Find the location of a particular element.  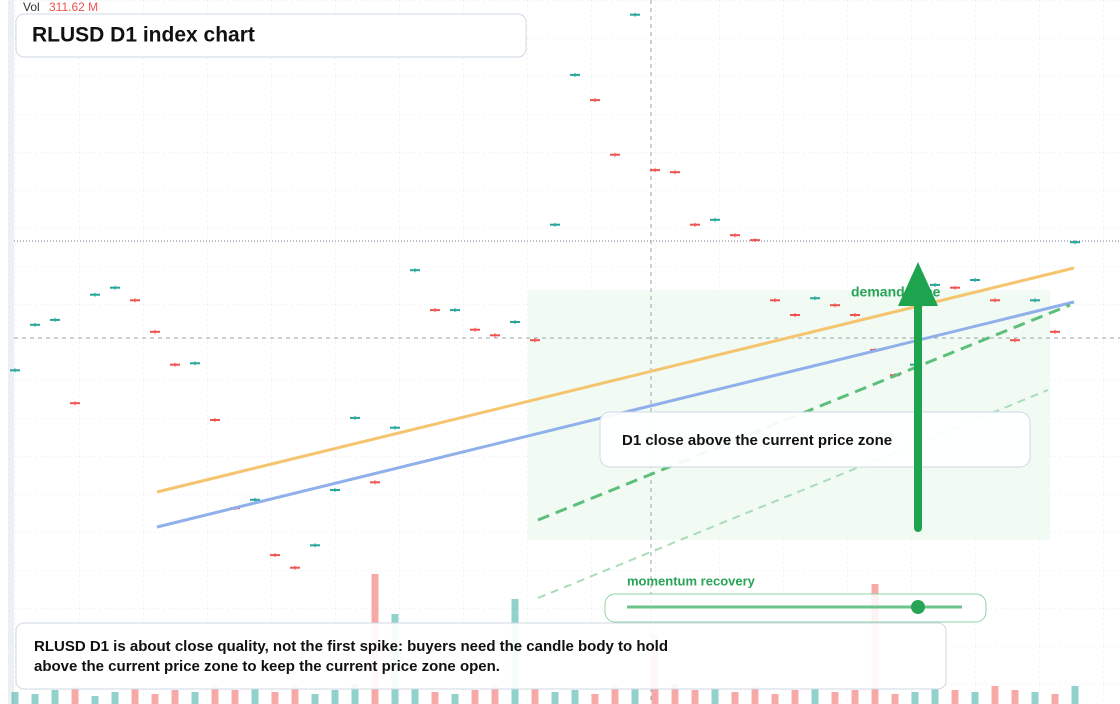

callout-box is located at coordinates (815, 439).